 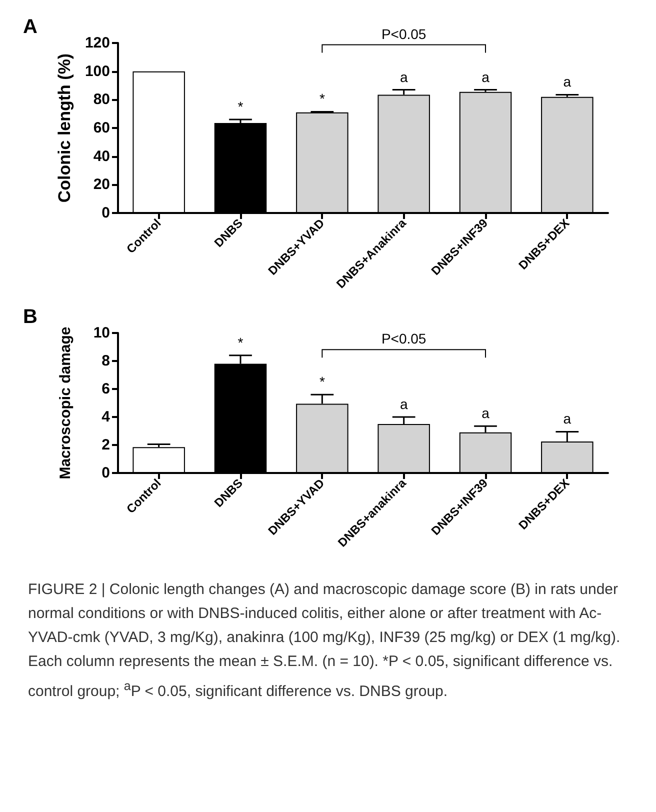 I want to click on caption: FIGURE 2 | Colonic length changes (A) and macroscopic damage score (B) in rats under normal conditions or with DNBS-induced colitis, either alone or after treatment with Ac-YVAD-cmk (YVAD, 3 mg/Kg), anakinra (100 mg/Kg), INF39 (25 mg/kg) or DEX (1 mg/kg). Each column represents the mean ± S.E.M. (n = 10). *P < 0.05, significant difference vs. control group; $^{a}$P < 0.05, significant difference vs. DNBS group., so click(x=324, y=641).